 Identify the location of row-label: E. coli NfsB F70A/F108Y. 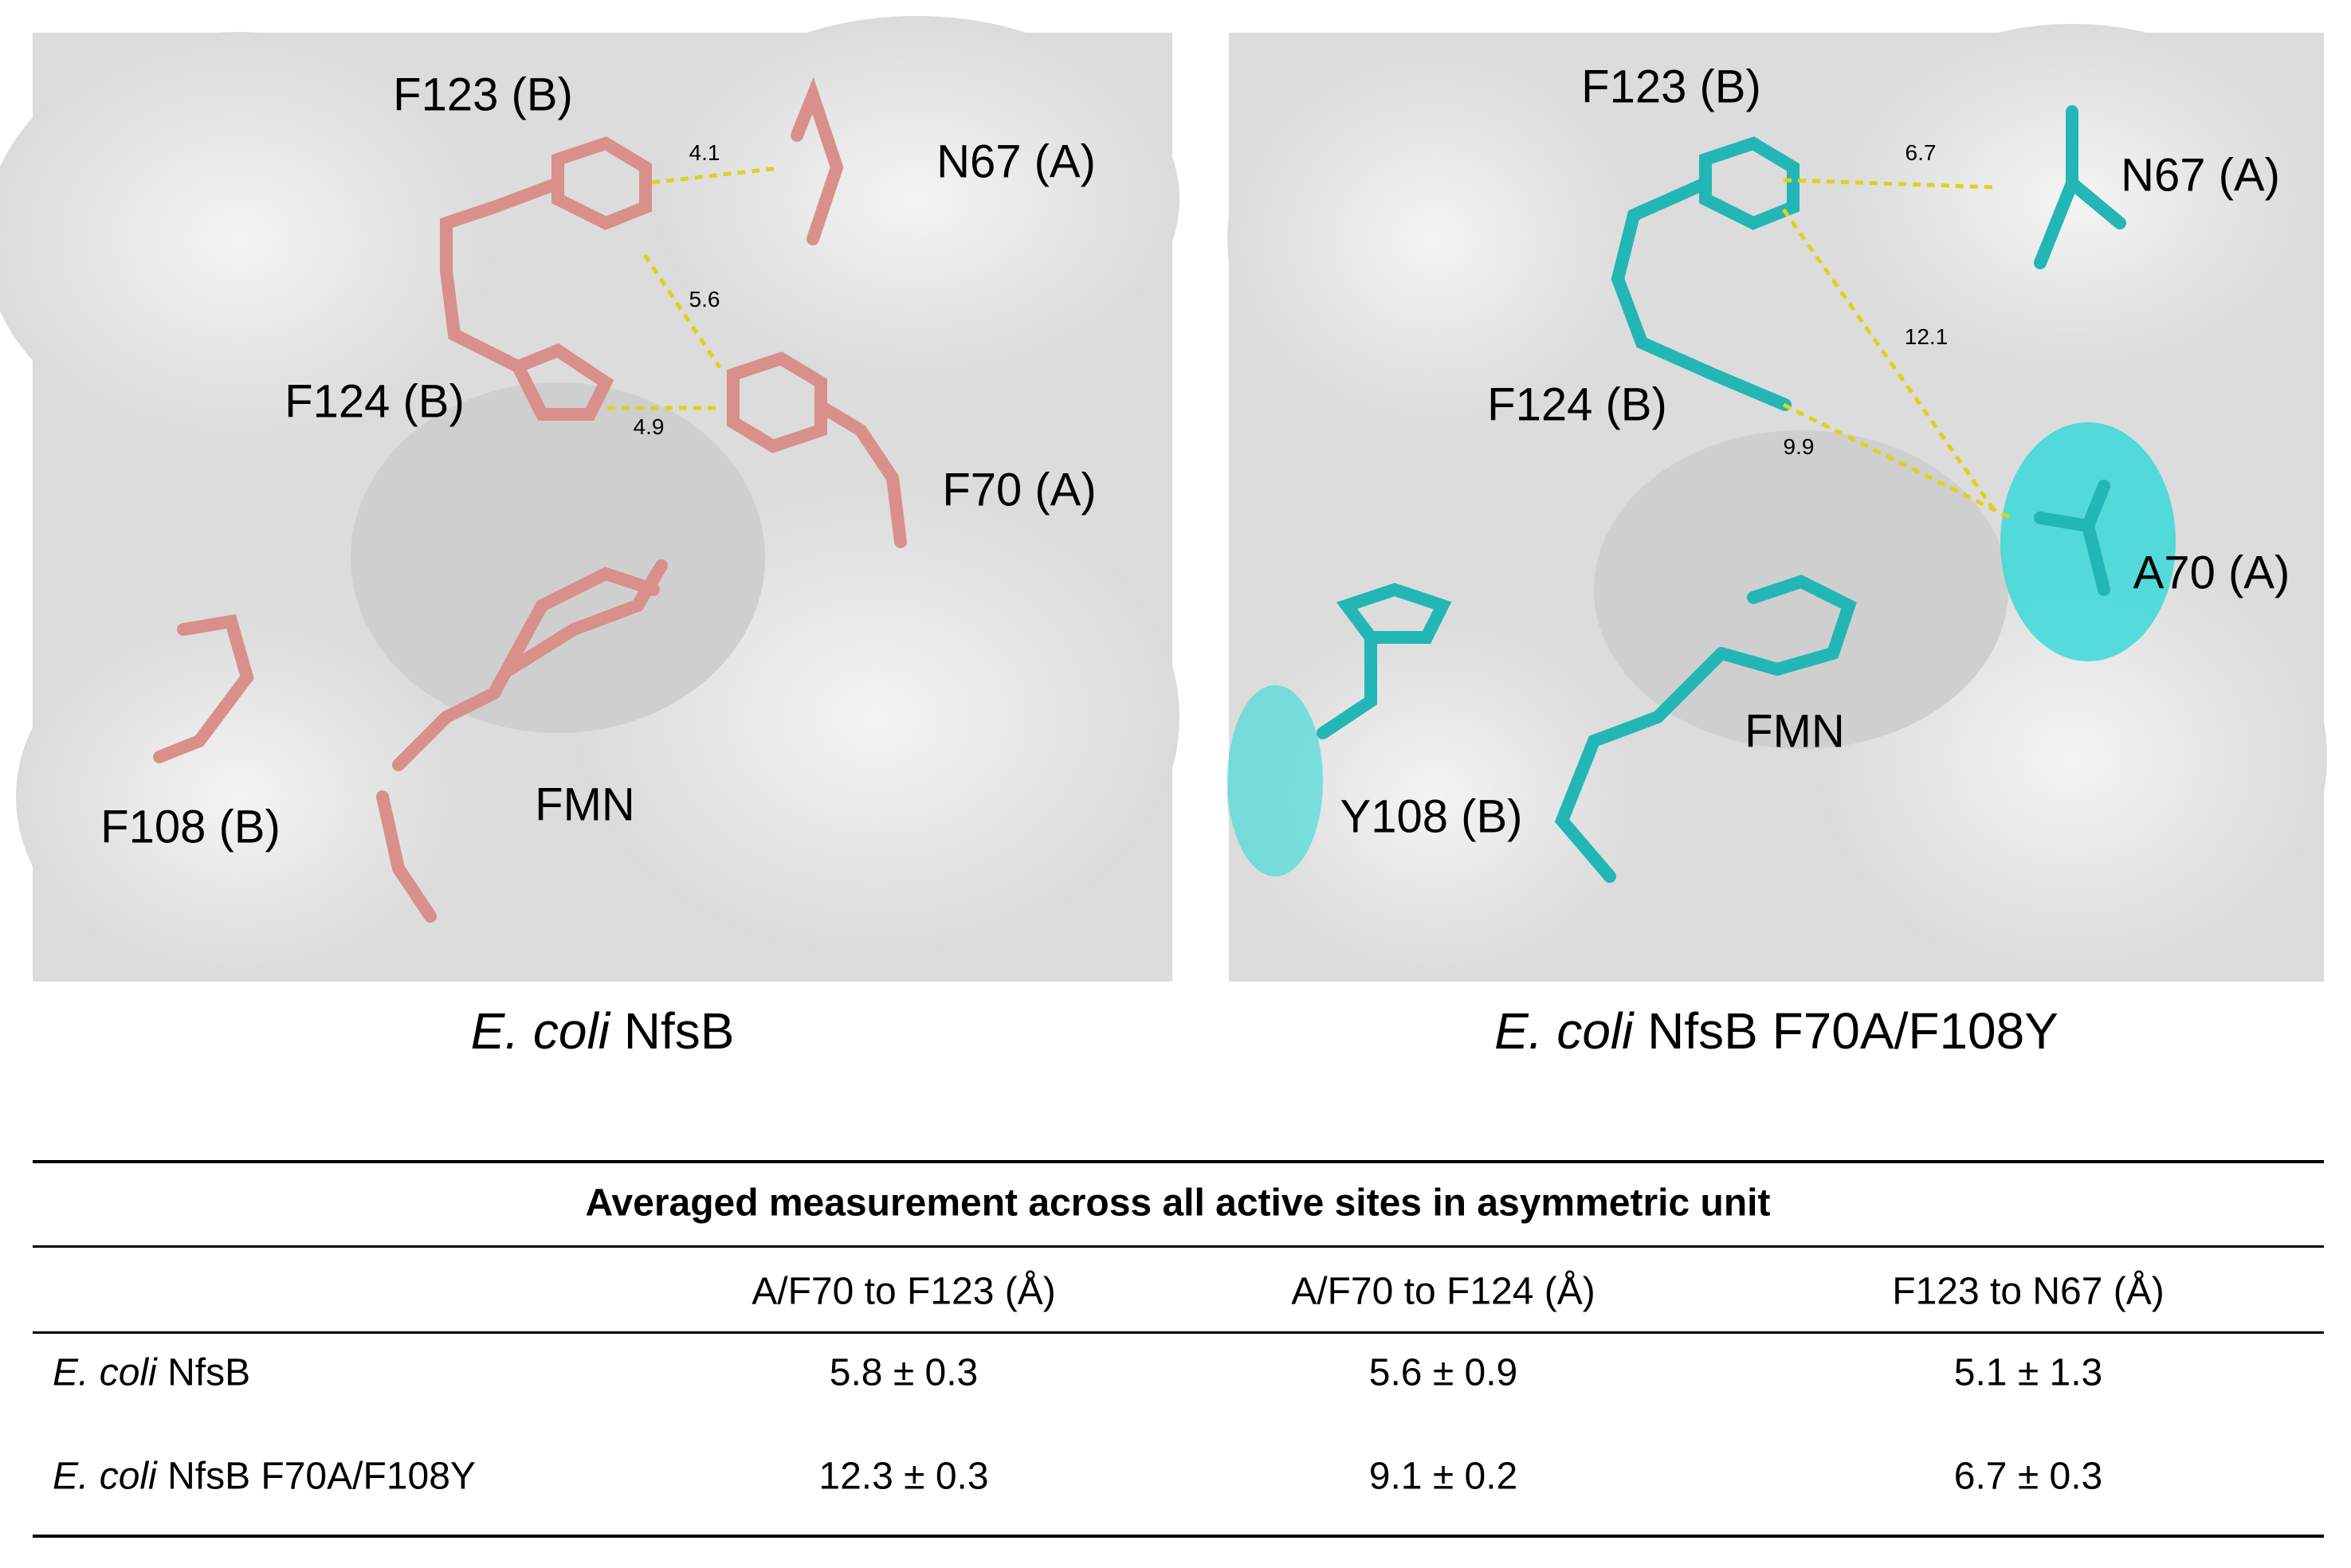
(264, 1477).